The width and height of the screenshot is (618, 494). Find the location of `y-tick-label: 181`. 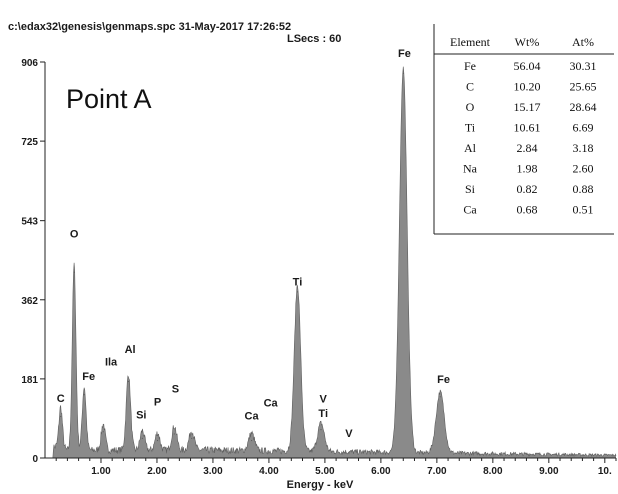

y-tick-label: 181 is located at coordinates (29, 380).